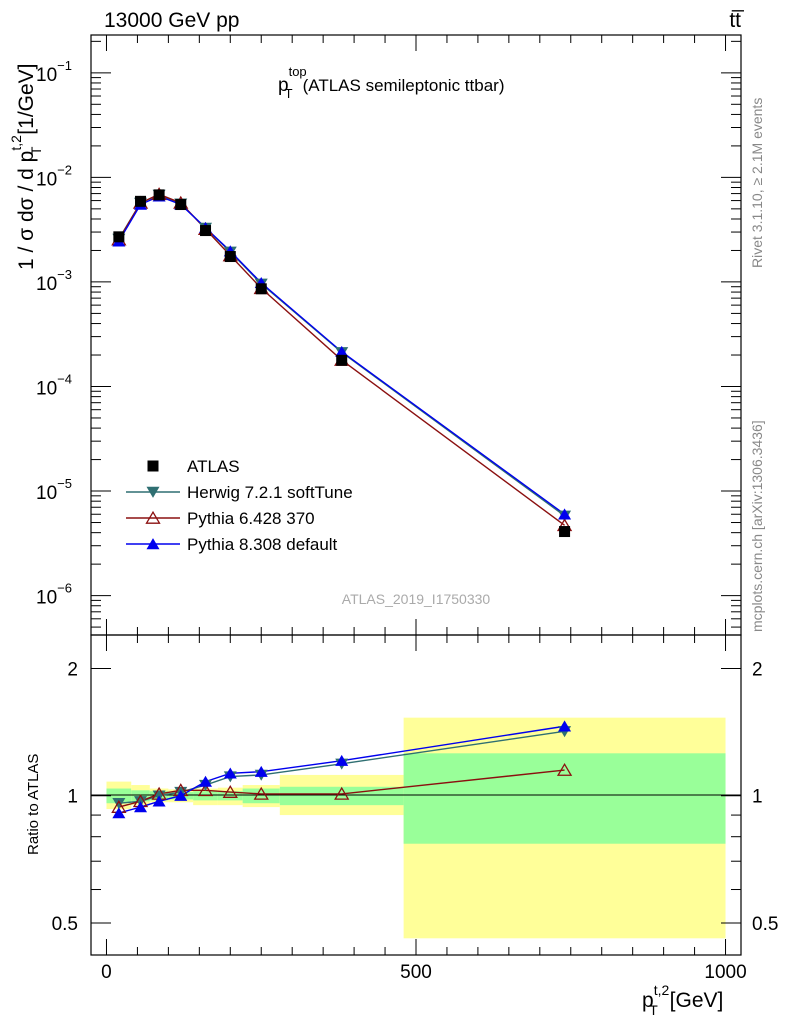 The height and width of the screenshot is (1024, 786). Describe the element at coordinates (54, 595) in the screenshot. I see `y-tick-label: 10⁻⁶` at that location.